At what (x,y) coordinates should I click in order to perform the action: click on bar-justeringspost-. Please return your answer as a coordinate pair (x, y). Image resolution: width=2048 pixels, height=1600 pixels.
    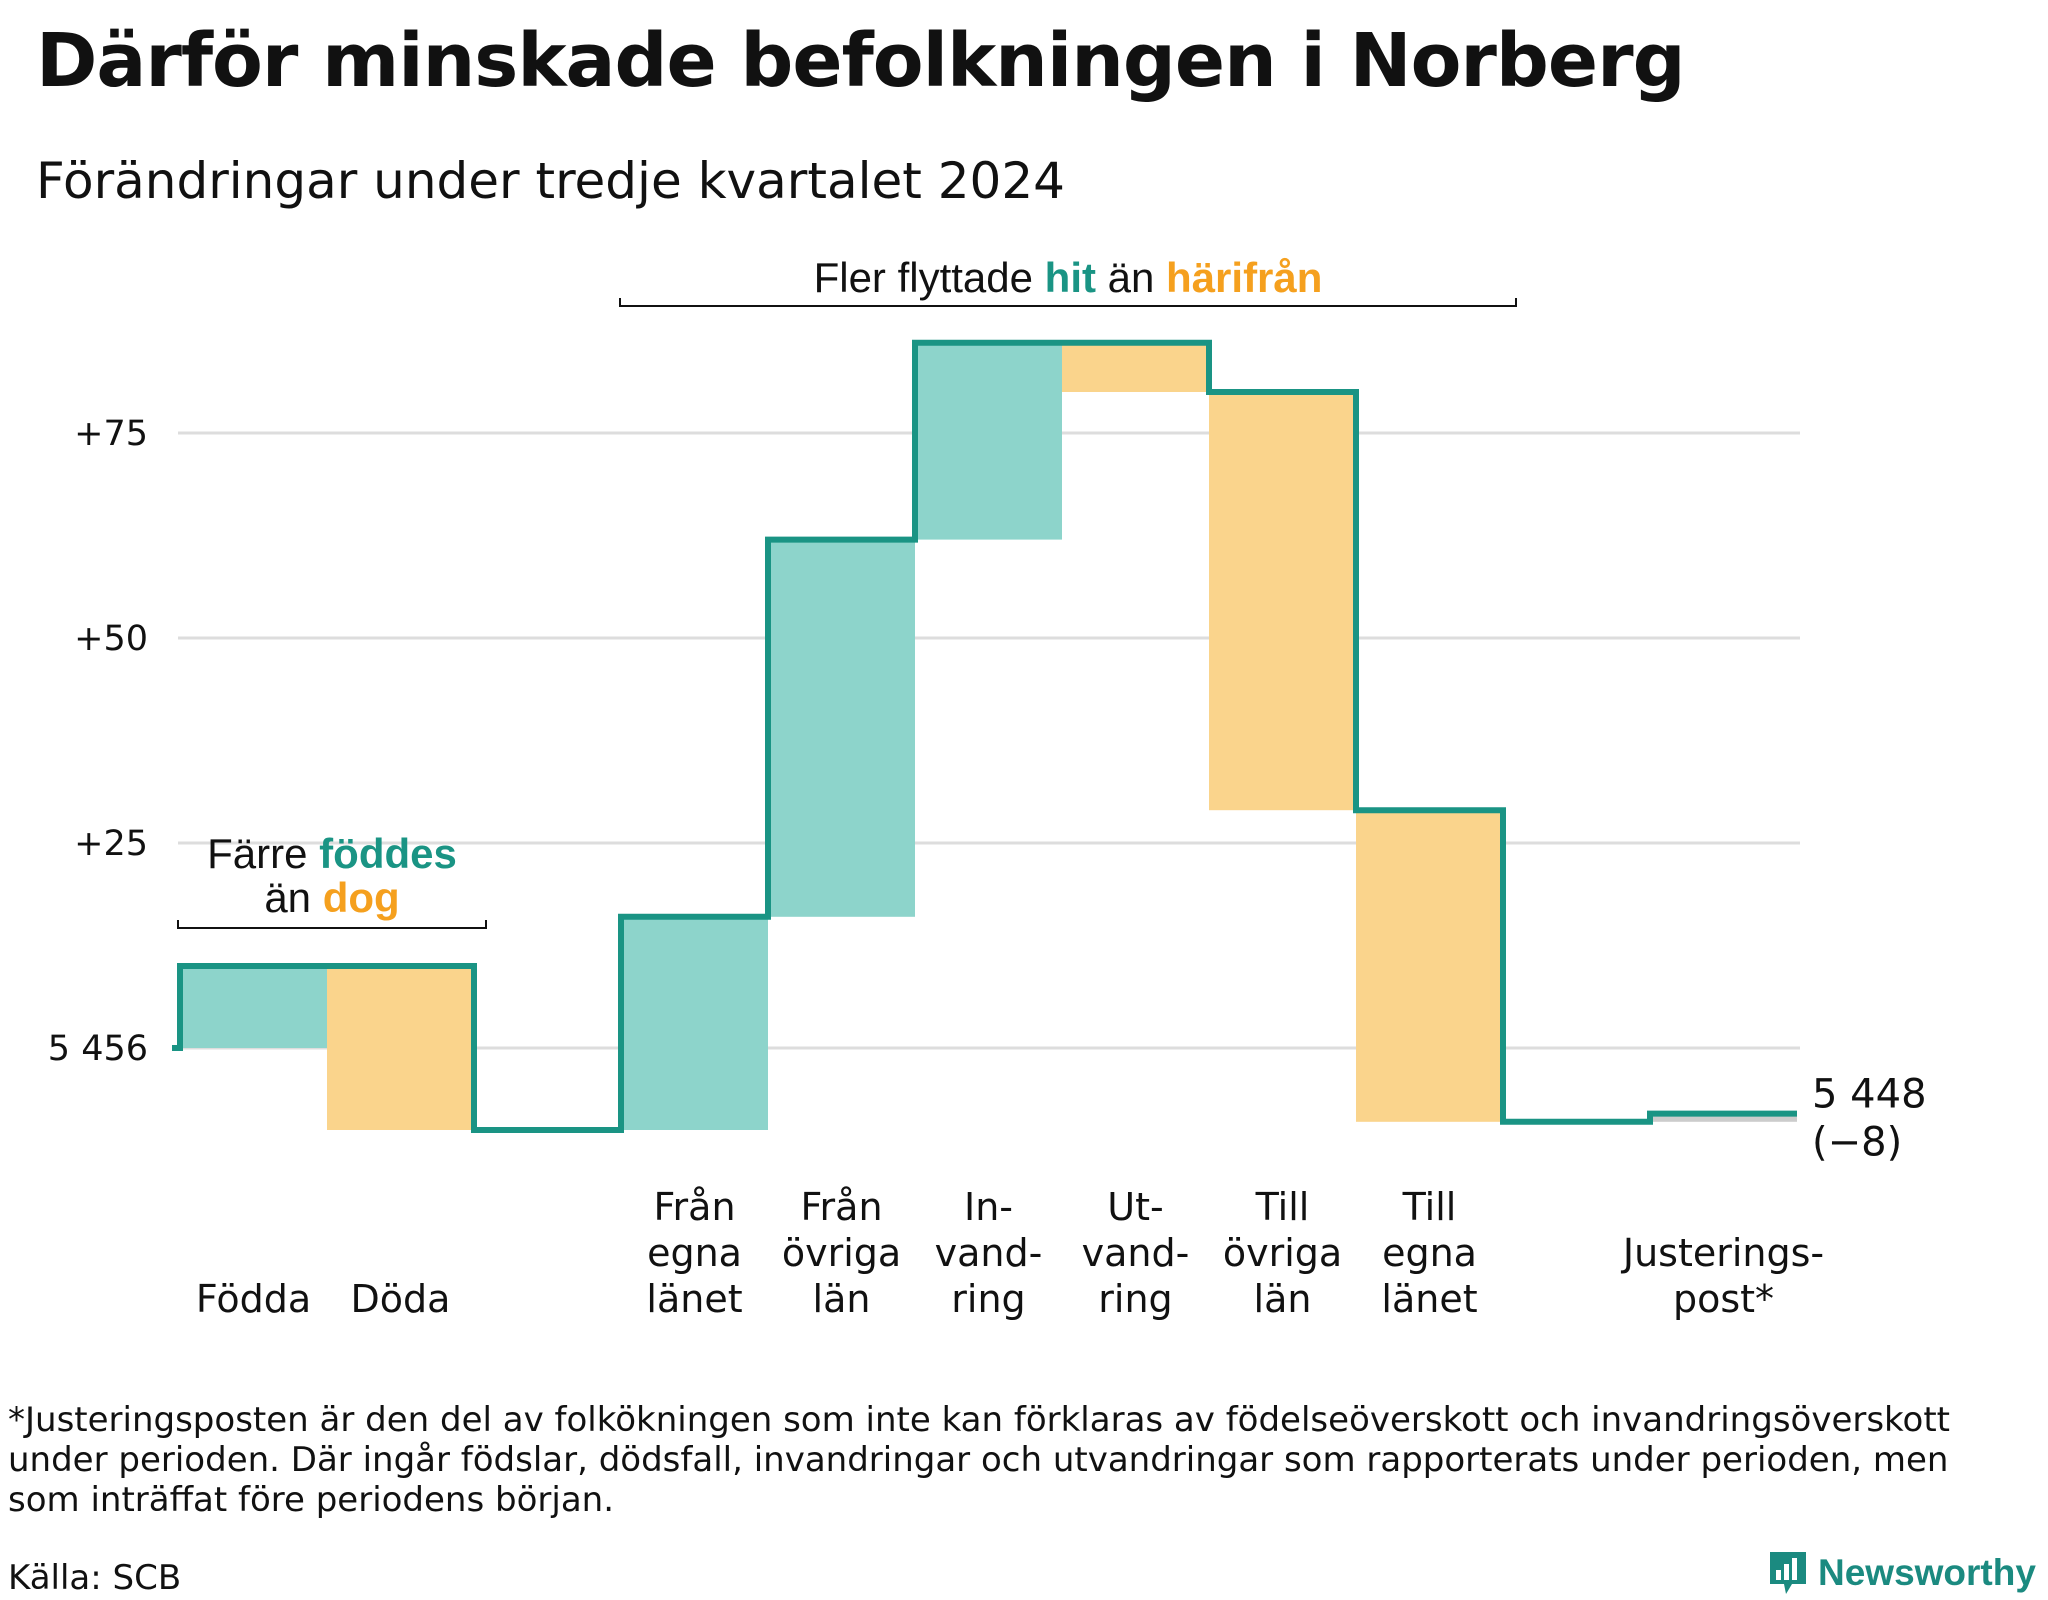
    Looking at the image, I should click on (1723, 1117).